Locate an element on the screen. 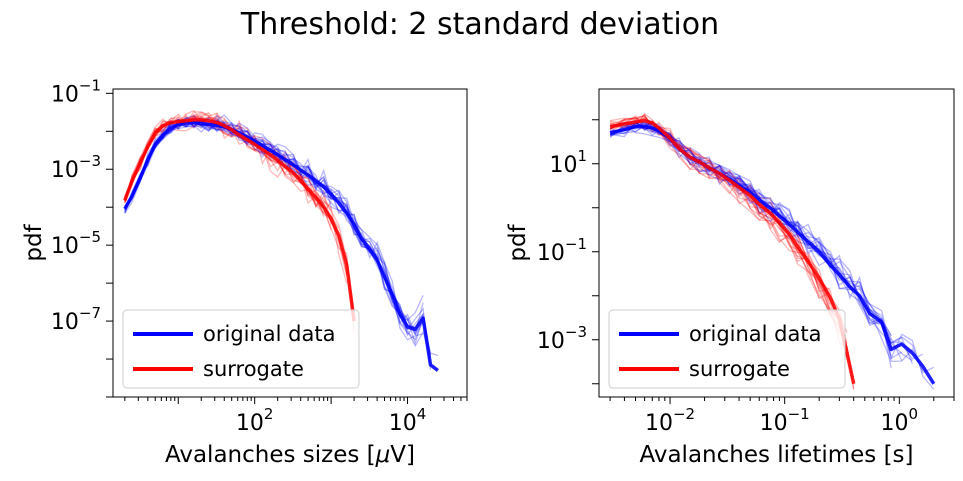  x-tick-label: 10⁻¹ is located at coordinates (785, 420).